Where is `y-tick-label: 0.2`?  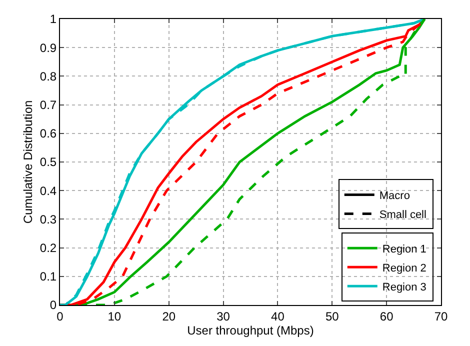
y-tick-label: 0.2 is located at coordinates (48, 248).